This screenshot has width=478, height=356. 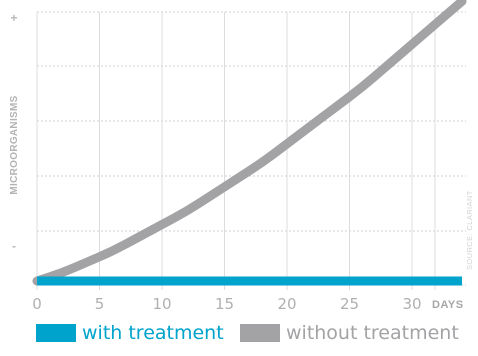 What do you see at coordinates (260, 333) in the screenshot?
I see `legend-swatch-without-treatment` at bounding box center [260, 333].